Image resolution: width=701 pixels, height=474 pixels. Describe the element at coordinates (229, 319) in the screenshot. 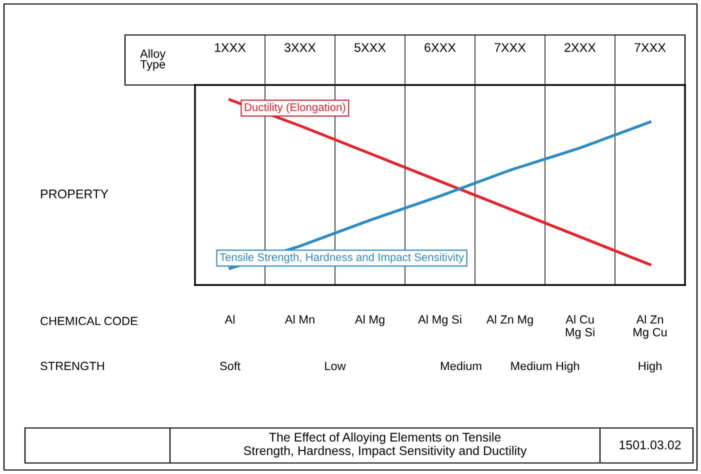

I see `text: Al` at that location.